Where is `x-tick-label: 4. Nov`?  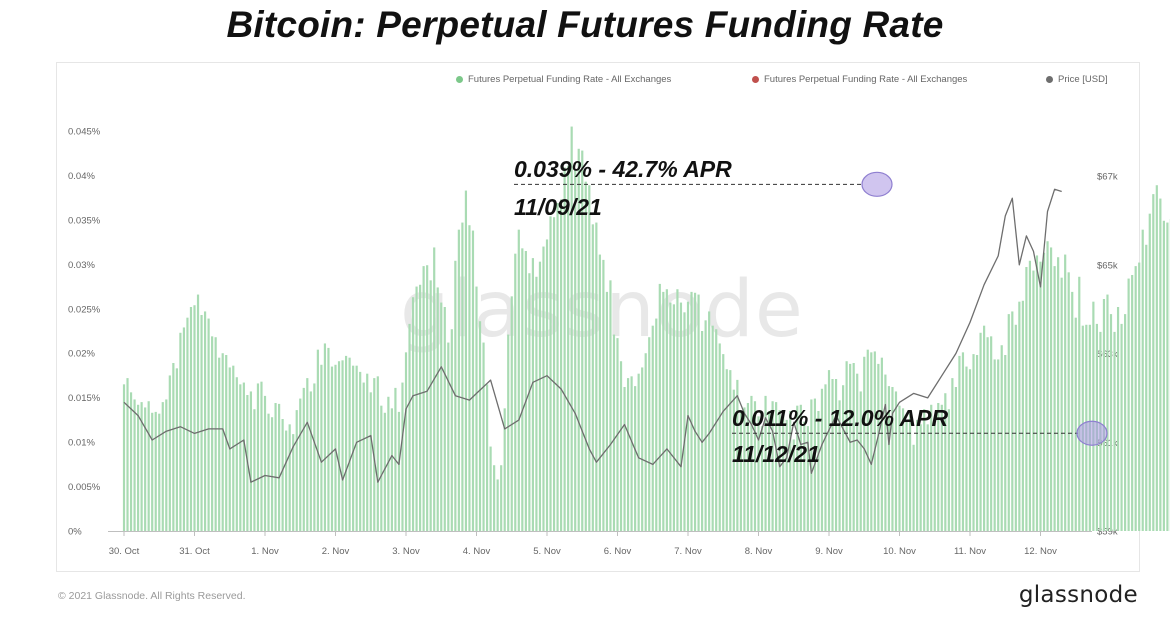 x-tick-label: 4. Nov is located at coordinates (477, 551).